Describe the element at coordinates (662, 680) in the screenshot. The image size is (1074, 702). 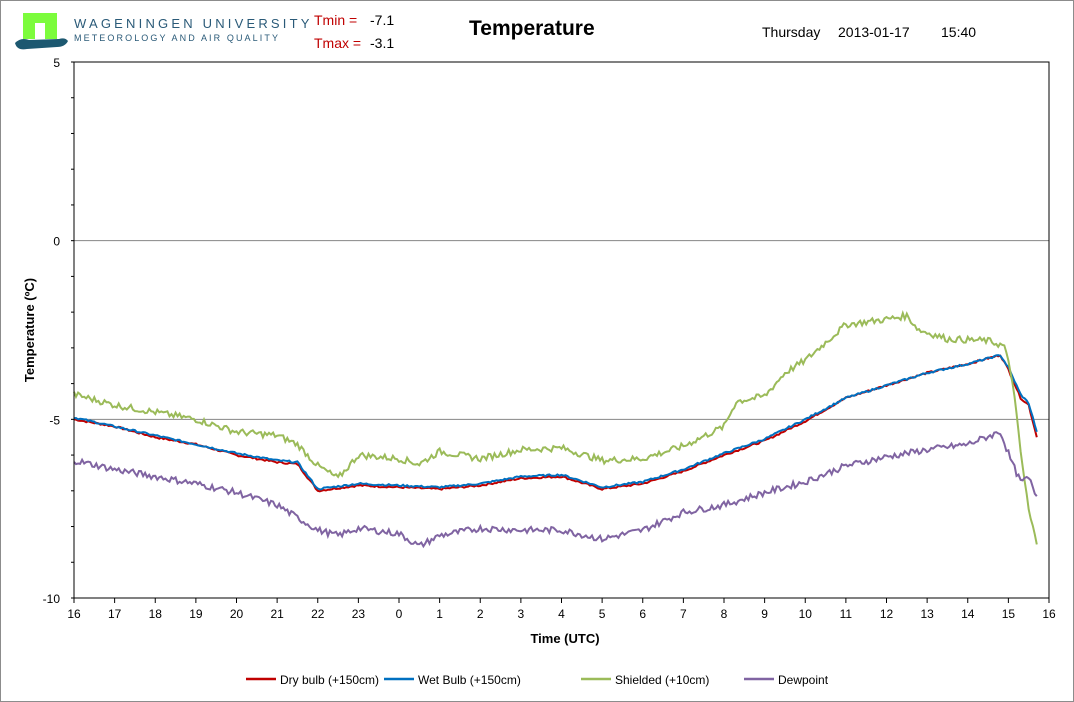
I see `legend-label: Shielded (+10cm)` at that location.